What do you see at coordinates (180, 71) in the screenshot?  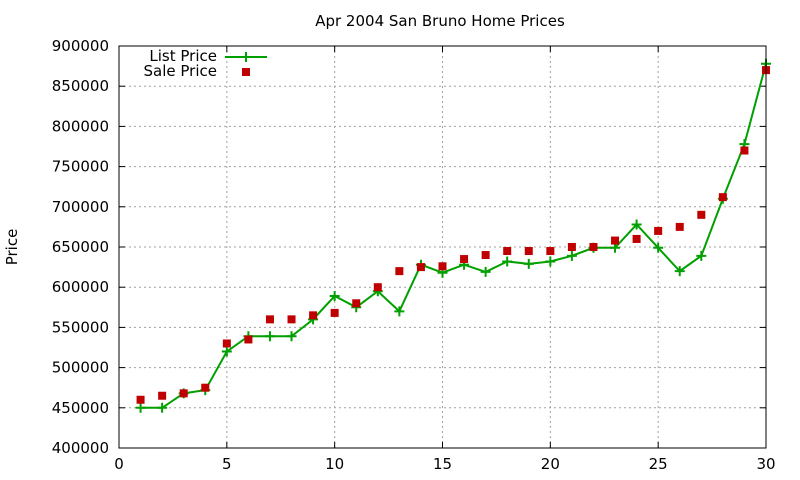 I see `legend-label-sale-price: Sale Price` at bounding box center [180, 71].